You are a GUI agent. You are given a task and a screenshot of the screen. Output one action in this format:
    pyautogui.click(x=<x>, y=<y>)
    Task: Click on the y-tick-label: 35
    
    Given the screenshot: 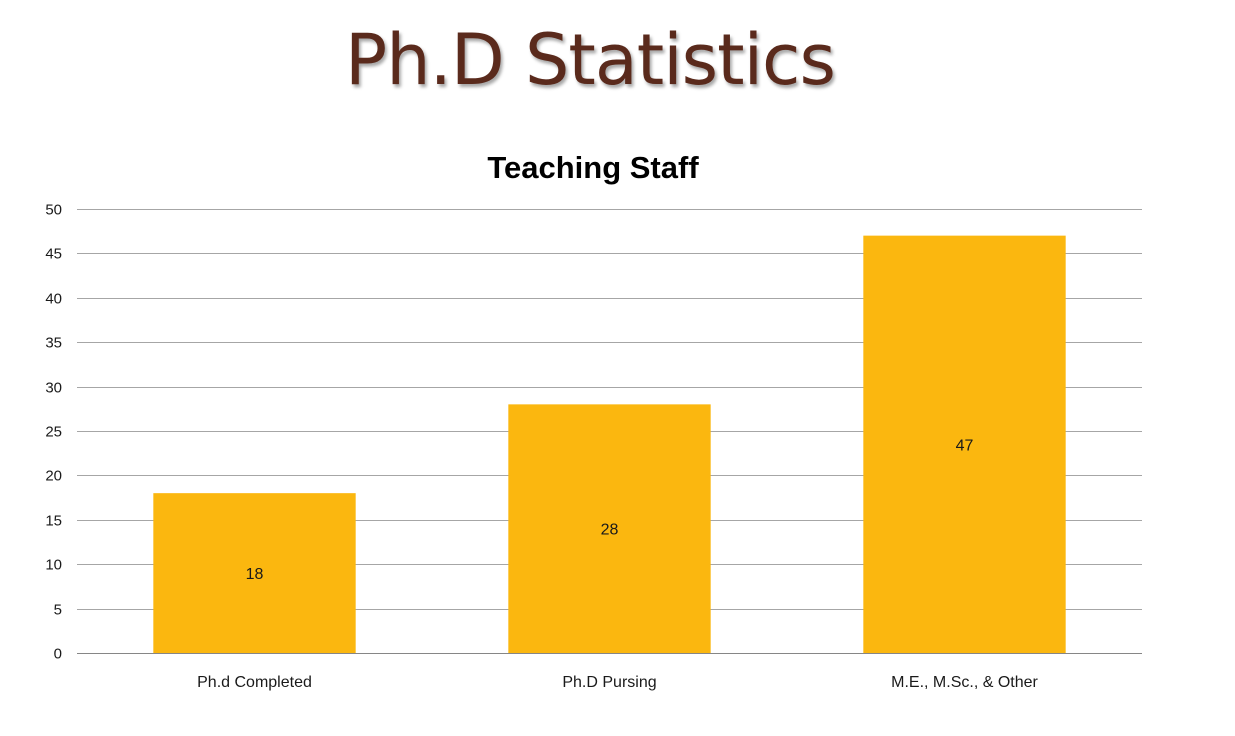 What is the action you would take?
    pyautogui.click(x=53, y=343)
    